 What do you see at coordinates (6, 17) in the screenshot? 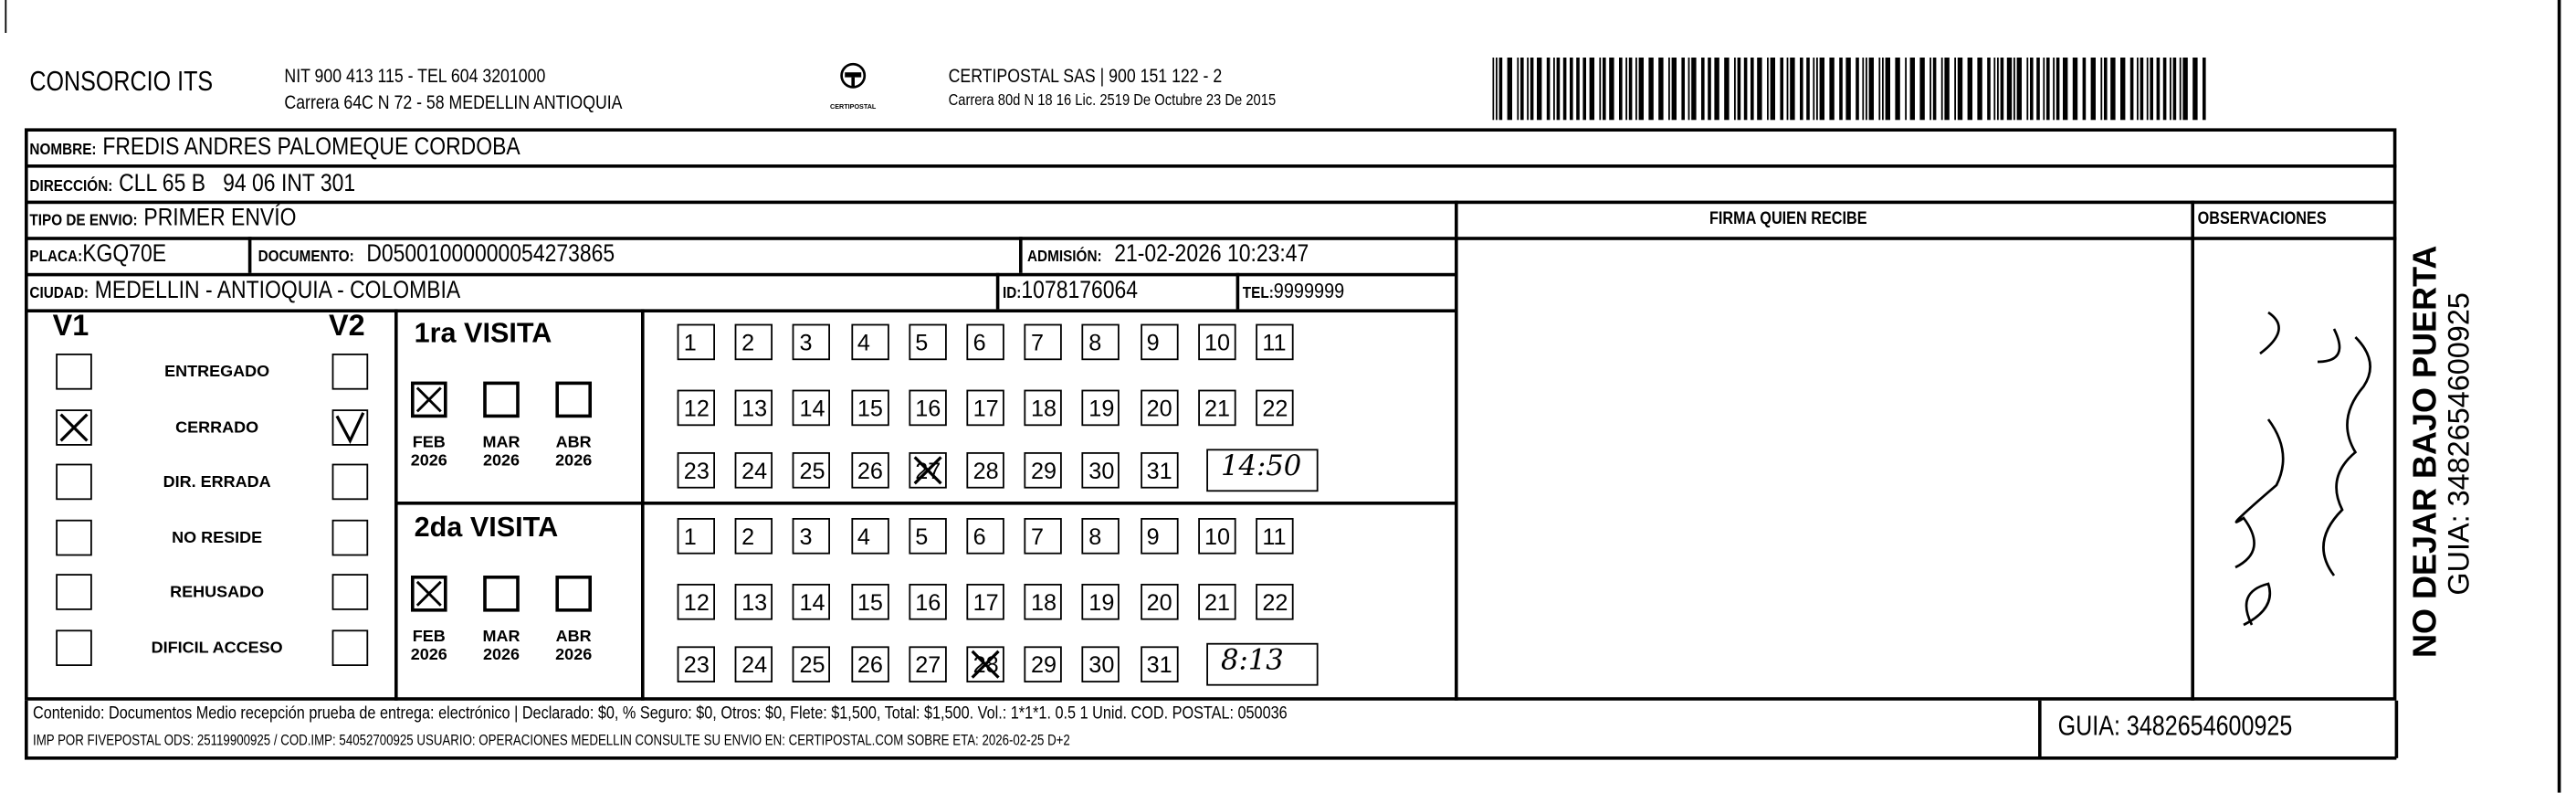
I see `page-edge` at bounding box center [6, 17].